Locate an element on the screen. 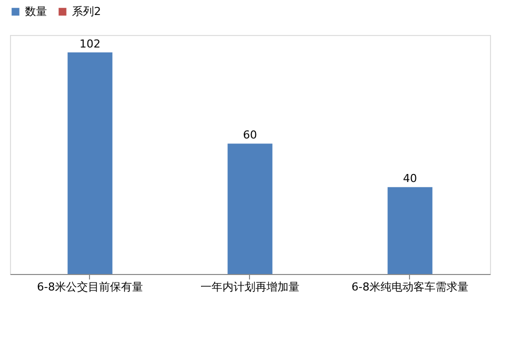 Image resolution: width=530 pixels, height=345 pixels. x-tick-label: 一年内计划再增加量 is located at coordinates (250, 287).